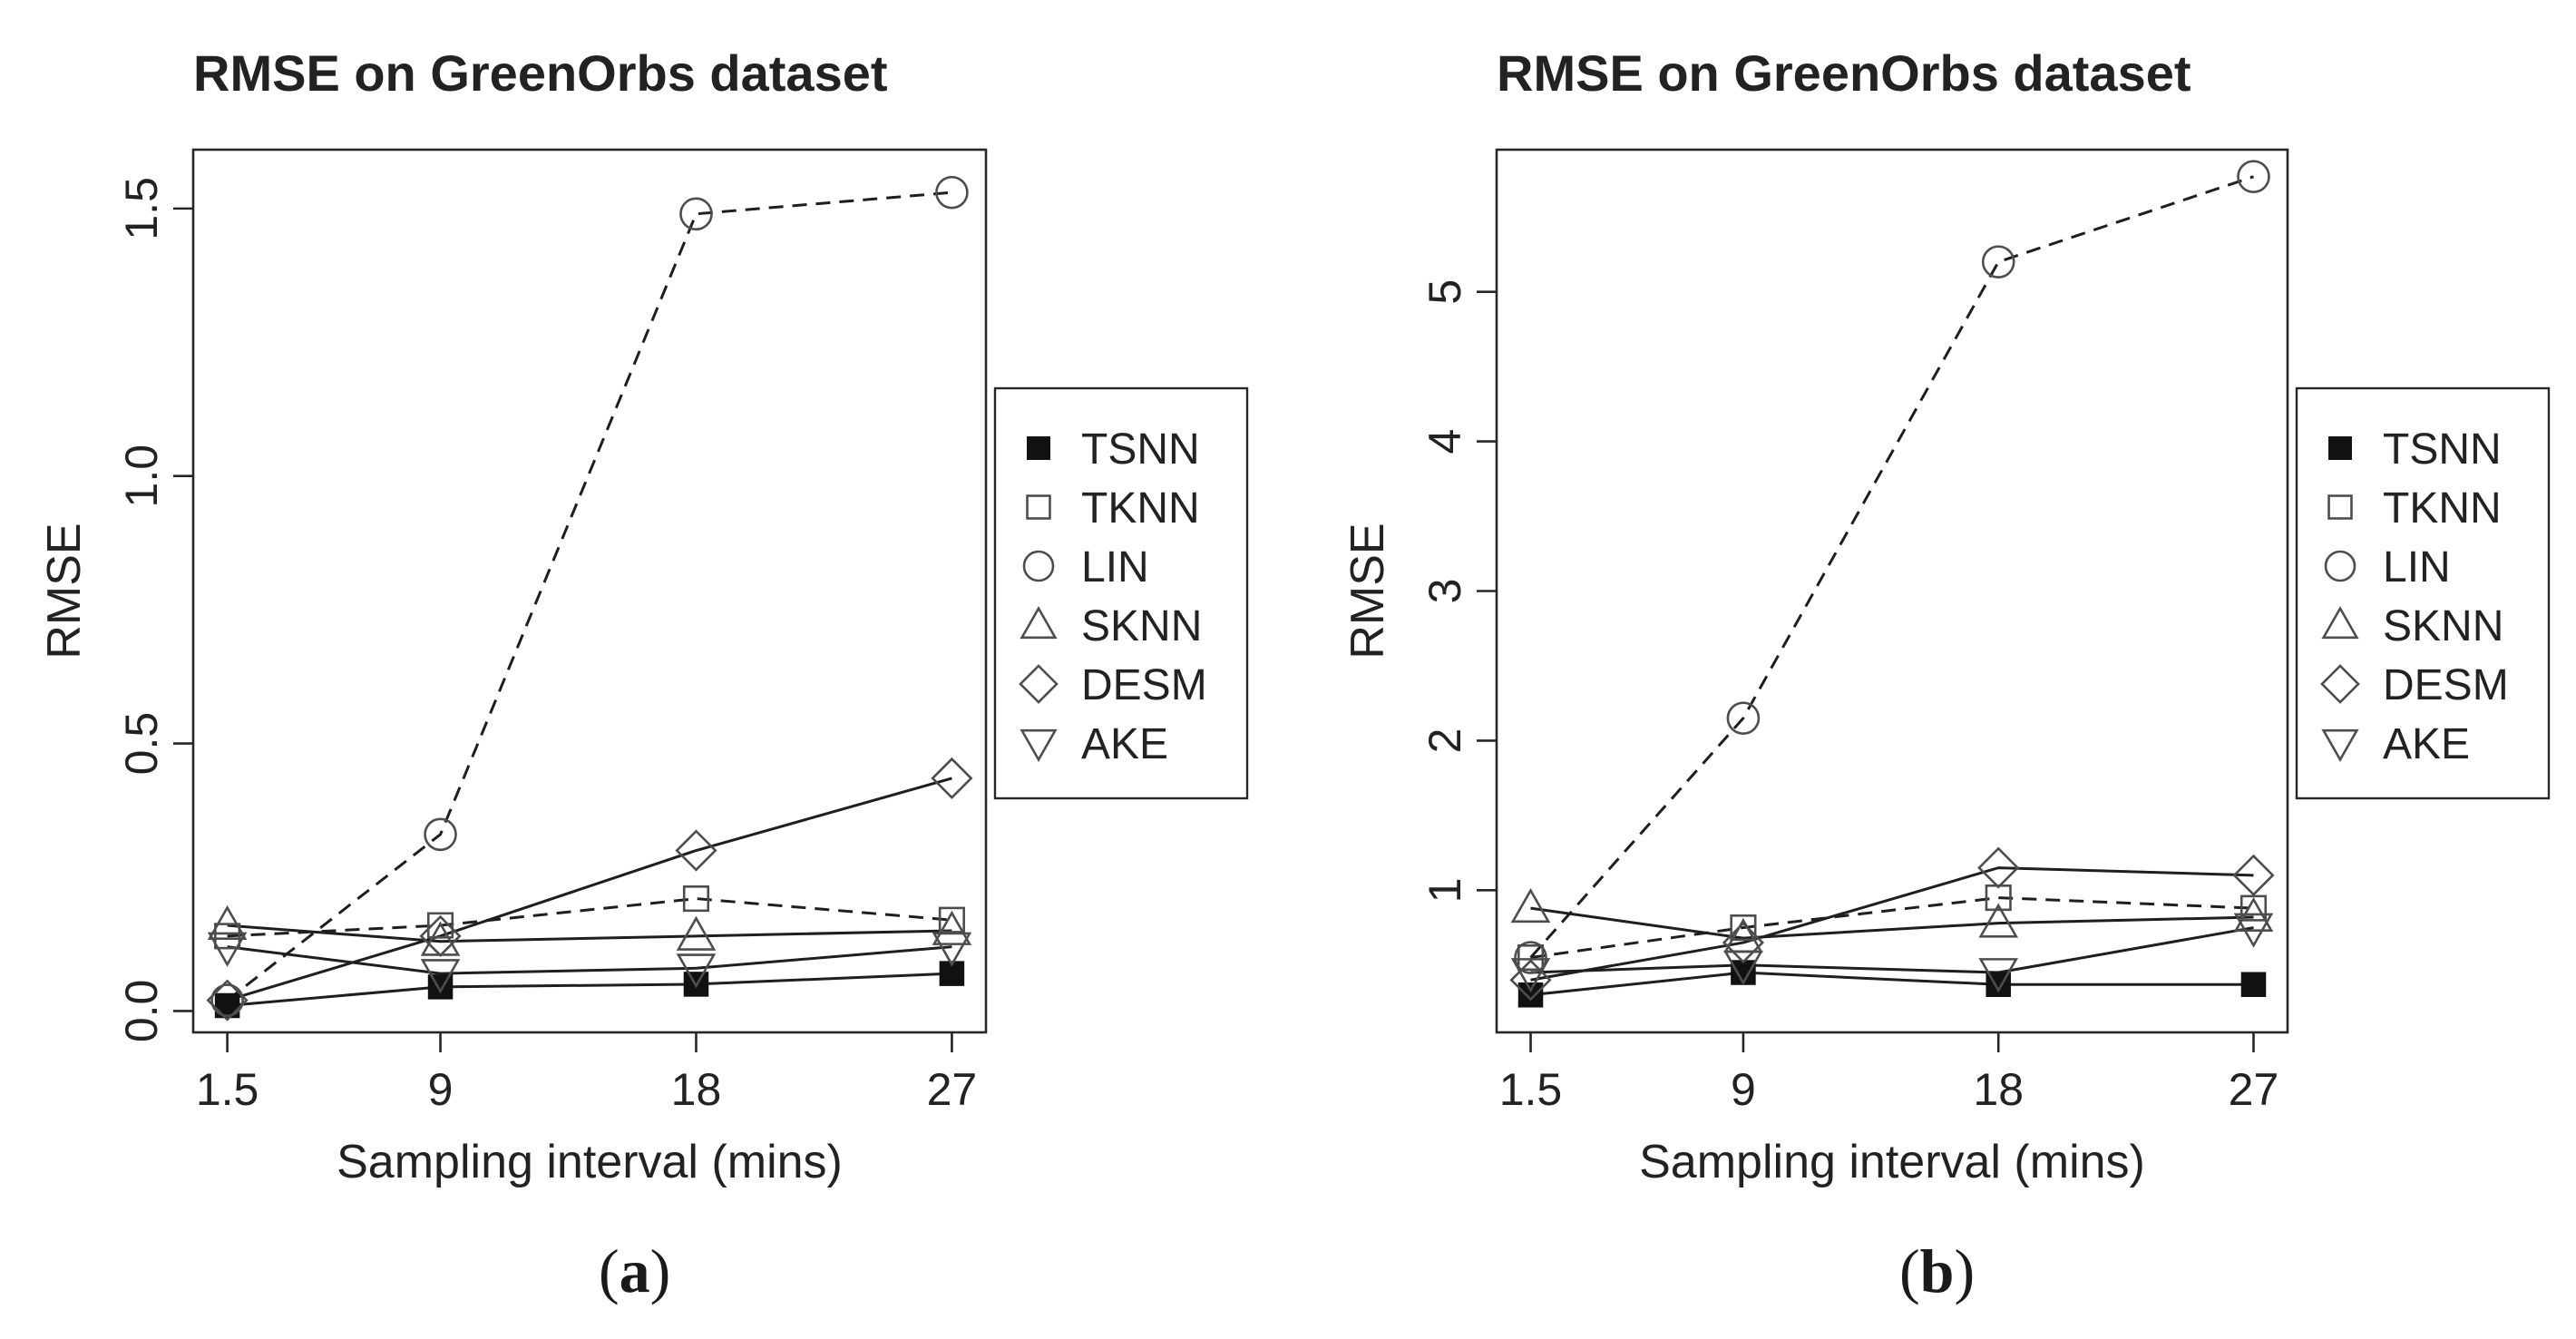 The height and width of the screenshot is (1339, 2576). I want to click on legend-label: DESM, so click(2446, 685).